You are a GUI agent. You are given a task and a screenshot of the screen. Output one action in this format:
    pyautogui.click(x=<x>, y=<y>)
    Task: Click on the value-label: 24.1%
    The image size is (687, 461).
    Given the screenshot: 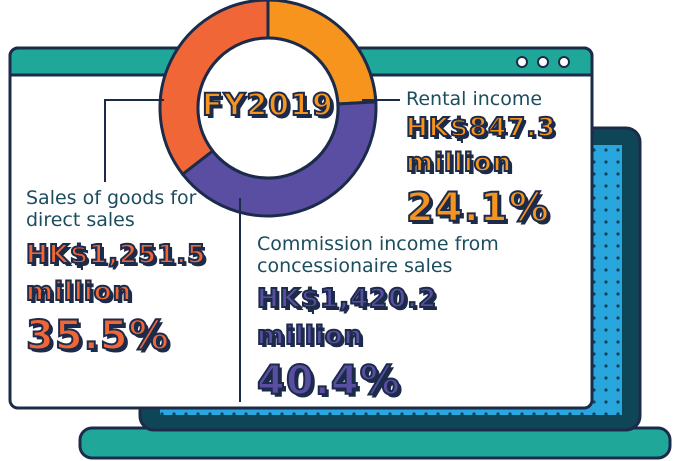 What is the action you would take?
    pyautogui.click(x=477, y=208)
    